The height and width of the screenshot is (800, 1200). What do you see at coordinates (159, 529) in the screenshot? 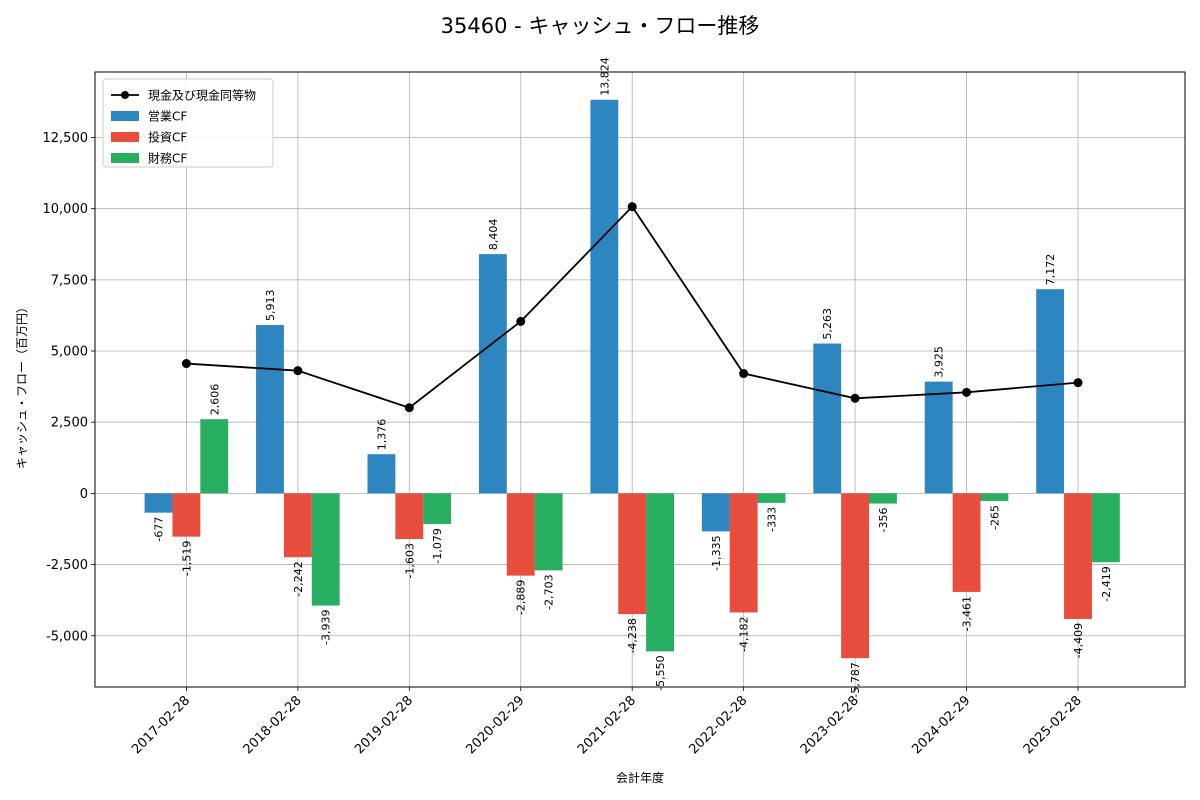
I see `bar-value-label: -677` at bounding box center [159, 529].